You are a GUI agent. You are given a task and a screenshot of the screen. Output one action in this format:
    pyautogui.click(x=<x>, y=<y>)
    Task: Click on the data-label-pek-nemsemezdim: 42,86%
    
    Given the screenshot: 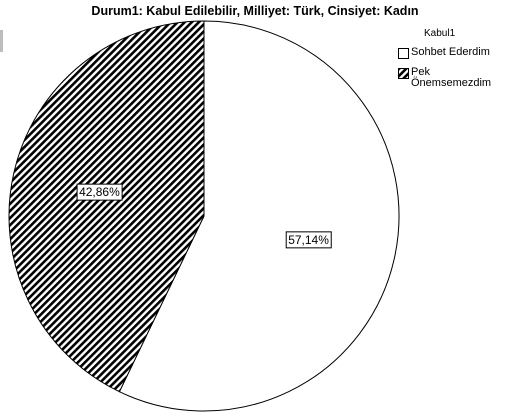 What is the action you would take?
    pyautogui.click(x=99, y=192)
    